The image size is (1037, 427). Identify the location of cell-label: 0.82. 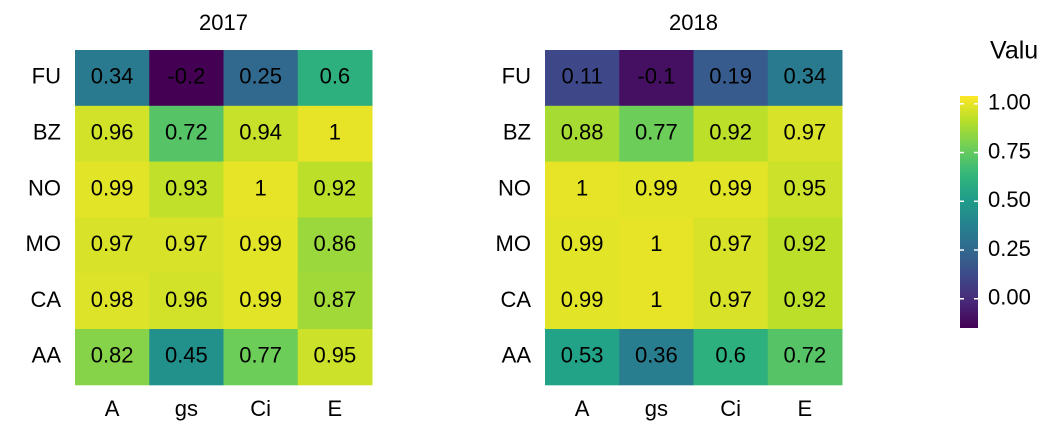
(112, 355).